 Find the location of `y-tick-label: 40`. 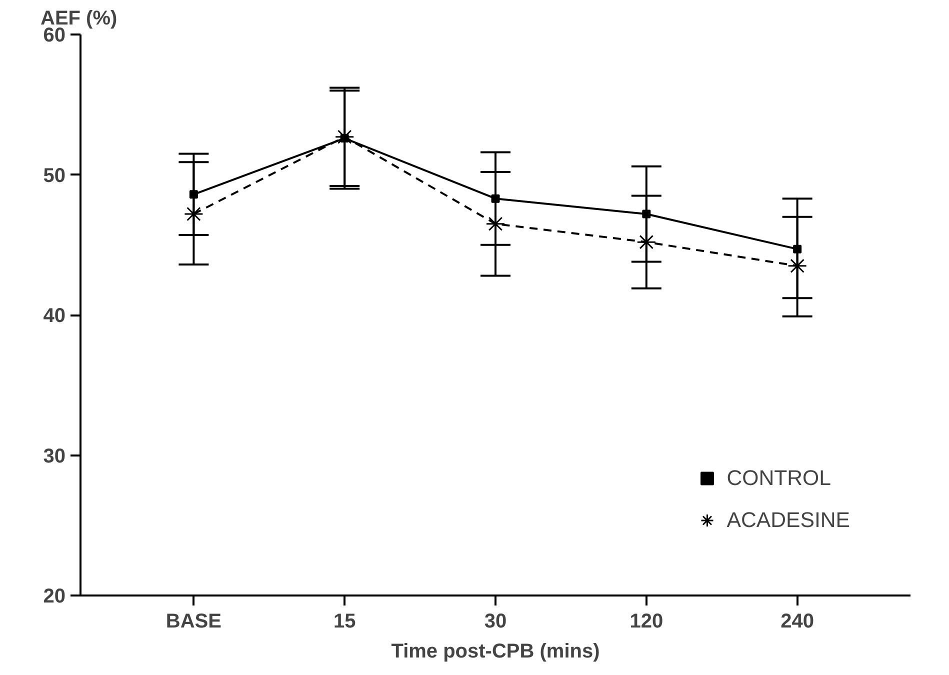

y-tick-label: 40 is located at coordinates (54, 316).